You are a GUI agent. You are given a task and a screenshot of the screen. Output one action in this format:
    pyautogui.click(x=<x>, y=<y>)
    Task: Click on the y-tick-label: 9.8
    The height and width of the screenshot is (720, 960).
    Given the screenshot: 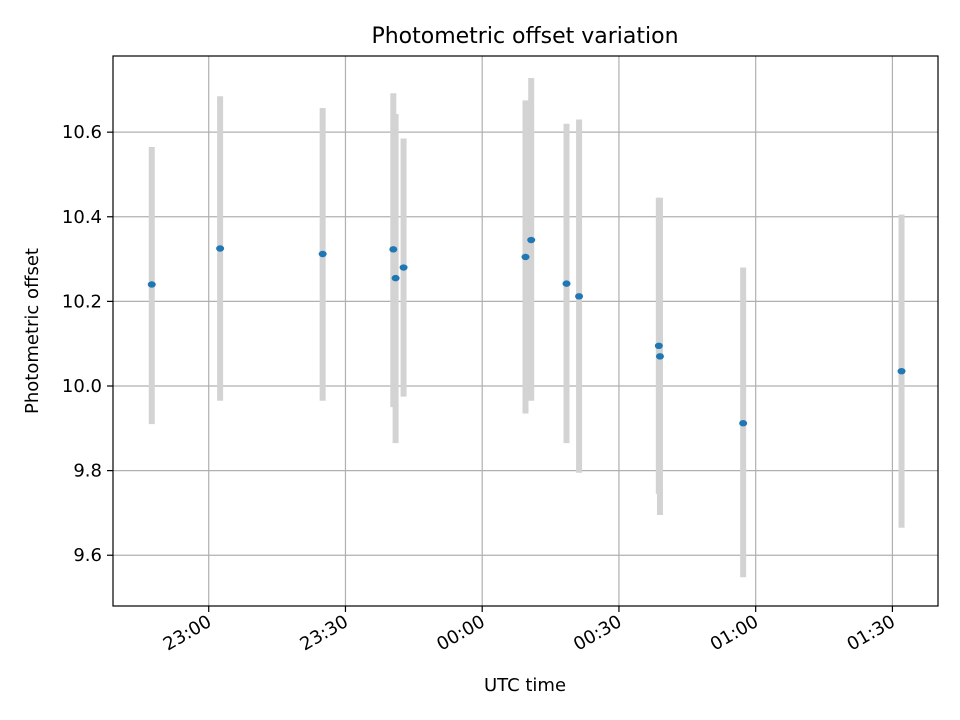 What is the action you would take?
    pyautogui.click(x=87, y=471)
    